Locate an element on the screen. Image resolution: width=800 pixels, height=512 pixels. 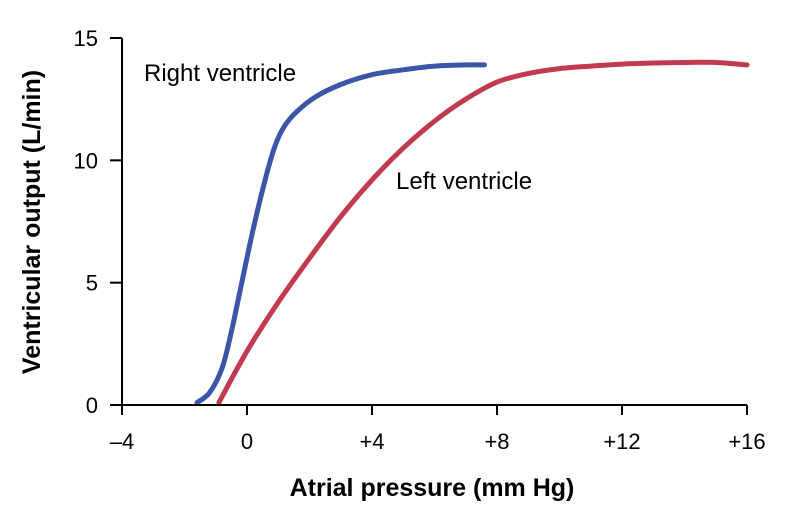
x-tick-label: +16 is located at coordinates (746, 441).